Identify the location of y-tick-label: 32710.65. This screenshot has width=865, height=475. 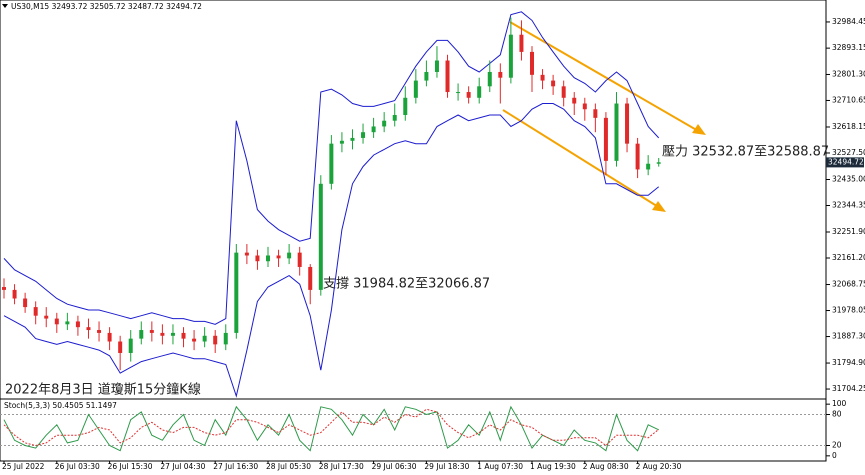
(848, 99).